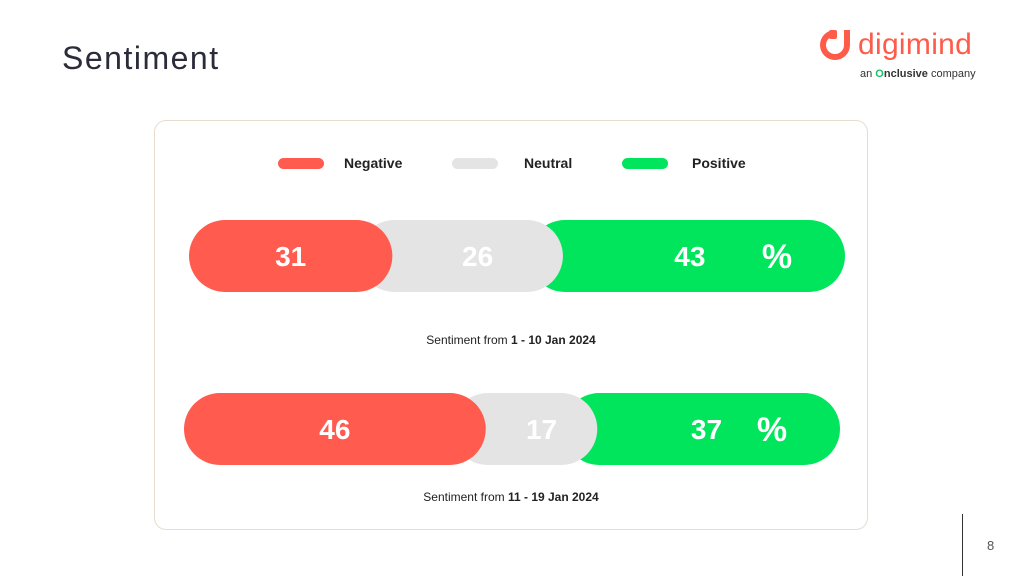 This screenshot has height=576, width=1024. What do you see at coordinates (141, 58) in the screenshot?
I see `page-title: Sentiment` at bounding box center [141, 58].